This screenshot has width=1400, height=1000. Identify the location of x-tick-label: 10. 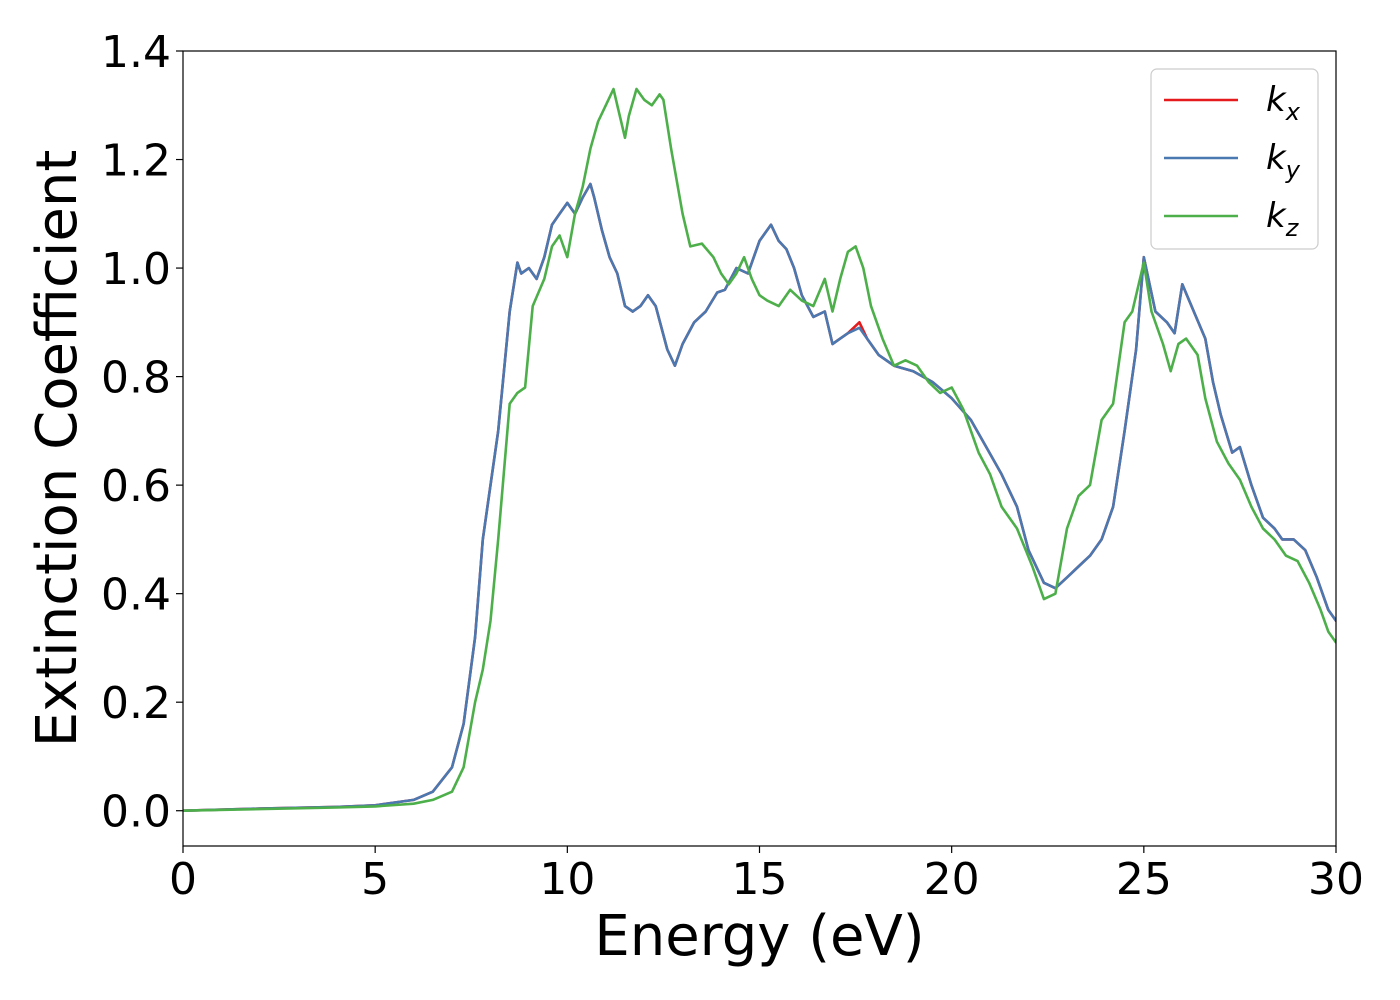
(567, 879).